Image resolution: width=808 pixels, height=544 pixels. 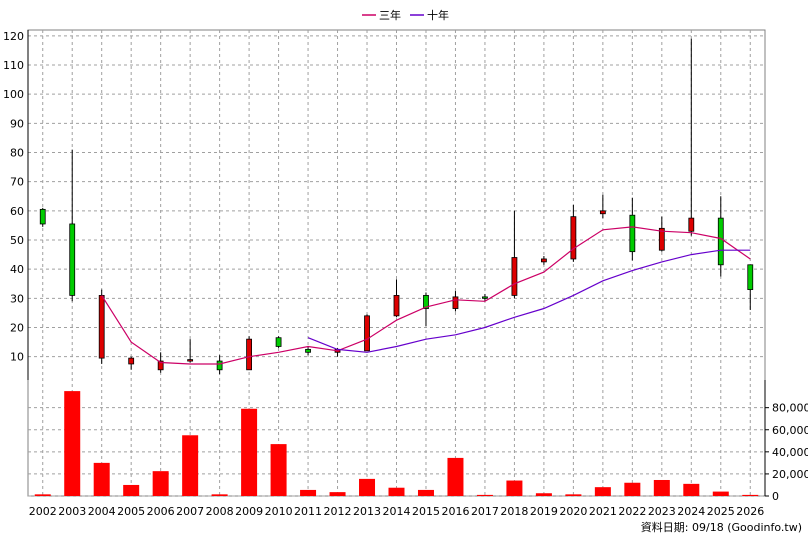 I want to click on price-tick-label: 10, so click(x=17, y=357).